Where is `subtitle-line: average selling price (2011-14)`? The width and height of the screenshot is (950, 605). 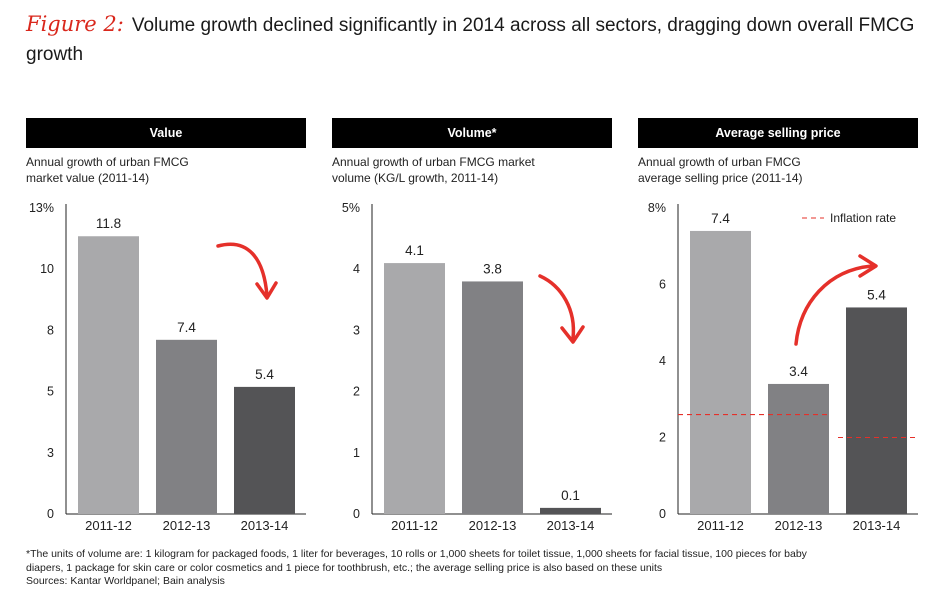
subtitle-line: average selling price (2011-14) is located at coordinates (720, 178).